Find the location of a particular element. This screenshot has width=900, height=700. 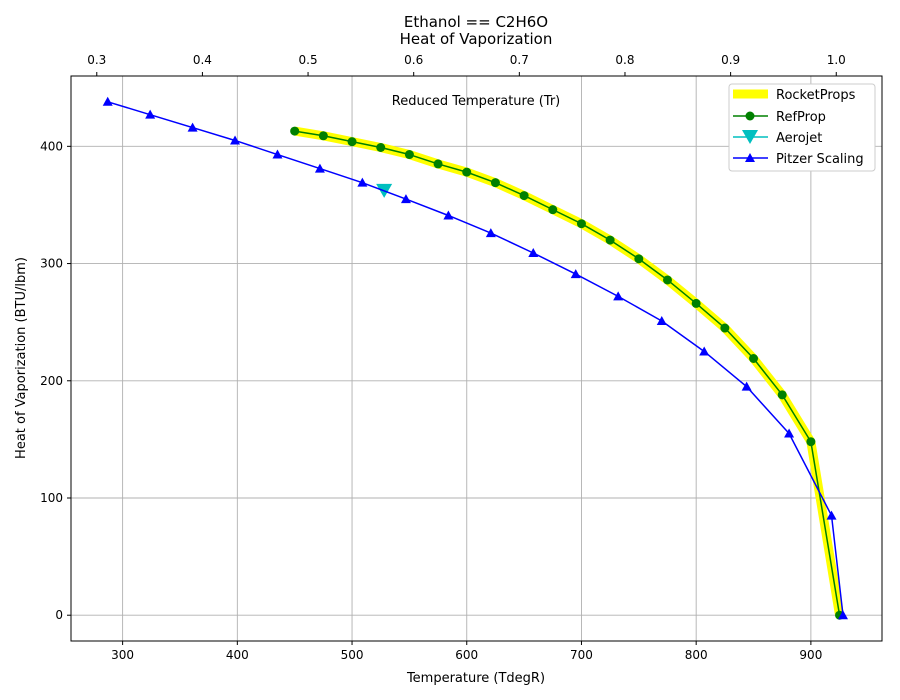

chart-subtitle: Heat of Vaporization is located at coordinates (476, 39).